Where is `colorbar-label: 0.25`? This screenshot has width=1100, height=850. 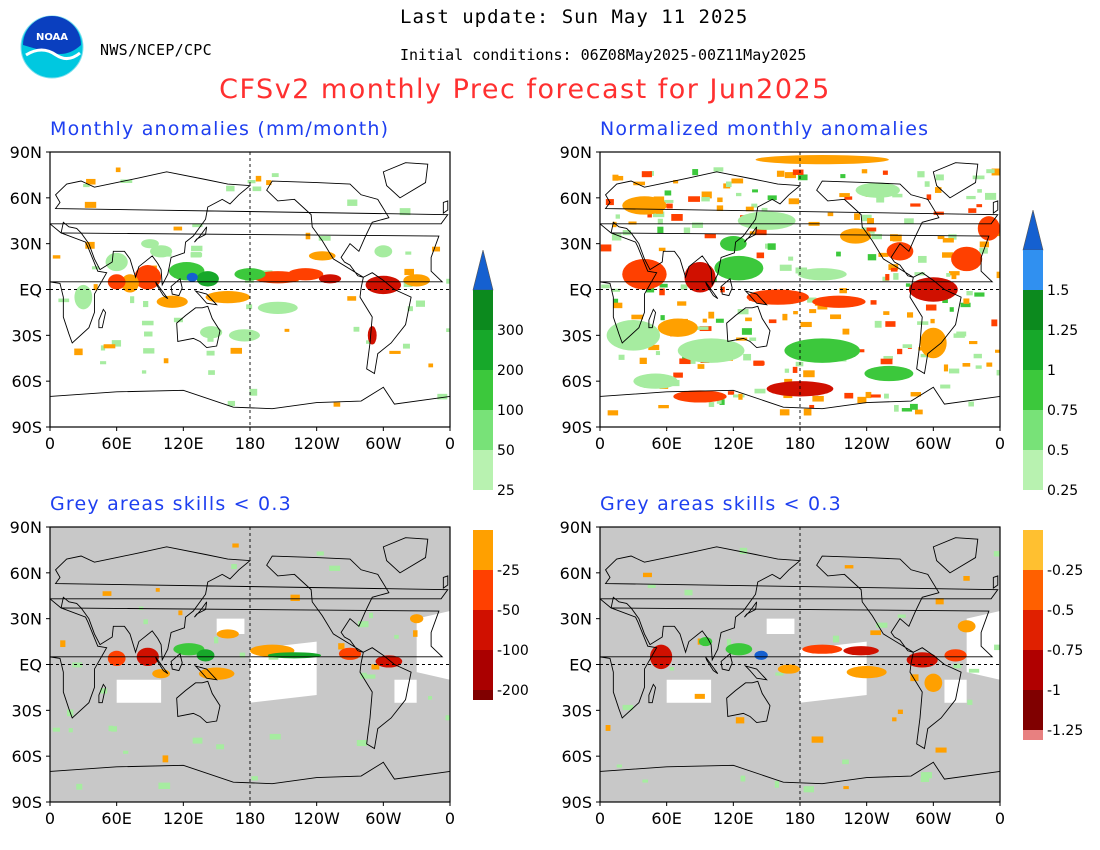
colorbar-label: 0.25 is located at coordinates (1062, 491).